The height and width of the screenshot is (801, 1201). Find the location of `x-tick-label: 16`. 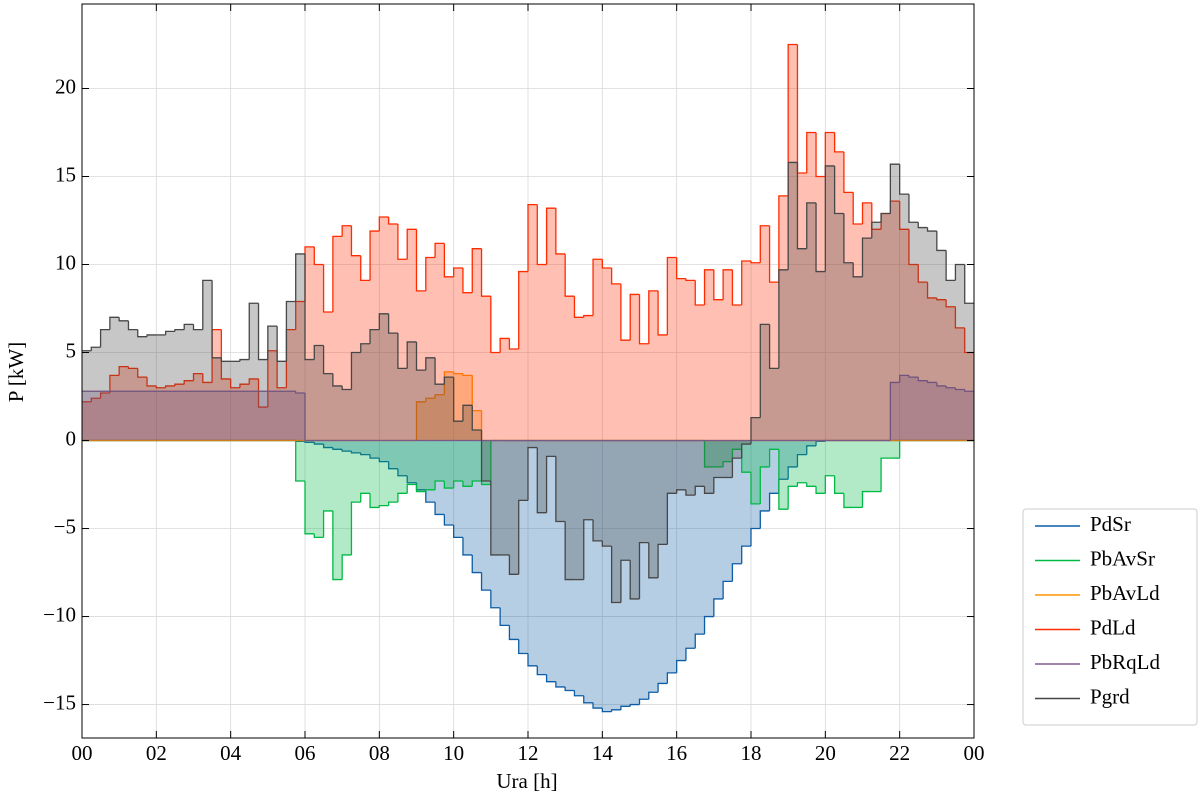

x-tick-label: 16 is located at coordinates (676, 753).